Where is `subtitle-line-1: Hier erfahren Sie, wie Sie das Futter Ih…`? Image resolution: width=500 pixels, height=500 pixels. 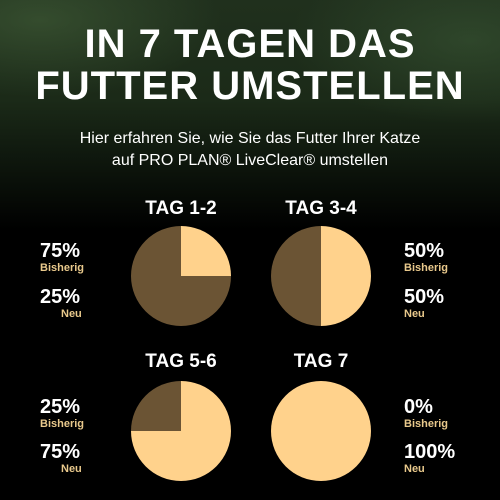 subtitle-line-1: Hier erfahren Sie, wie Sie das Futter Ih… is located at coordinates (250, 138).